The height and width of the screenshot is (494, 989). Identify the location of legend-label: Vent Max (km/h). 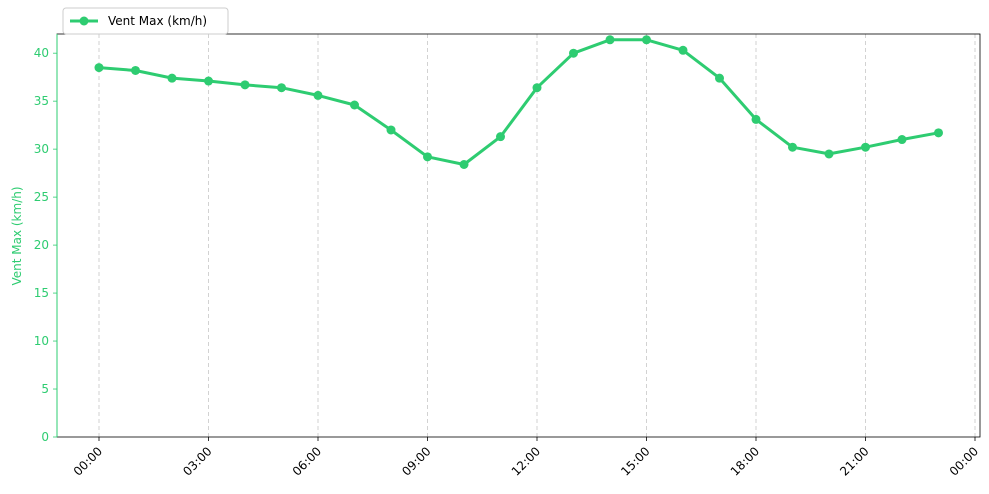
(157, 21).